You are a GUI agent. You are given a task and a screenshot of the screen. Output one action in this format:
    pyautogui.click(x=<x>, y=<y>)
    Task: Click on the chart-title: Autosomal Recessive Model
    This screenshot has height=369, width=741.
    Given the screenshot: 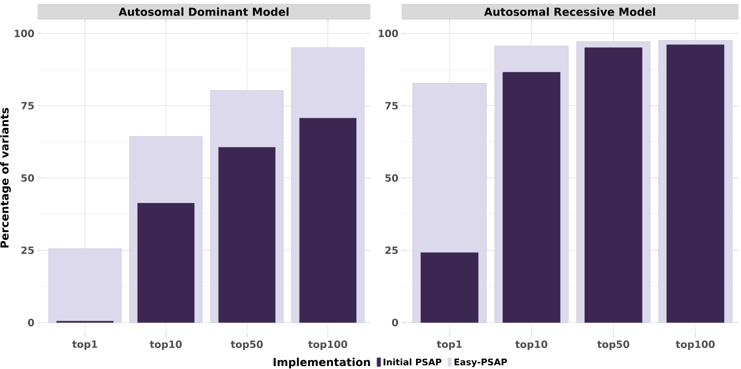 What is the action you would take?
    pyautogui.click(x=570, y=11)
    